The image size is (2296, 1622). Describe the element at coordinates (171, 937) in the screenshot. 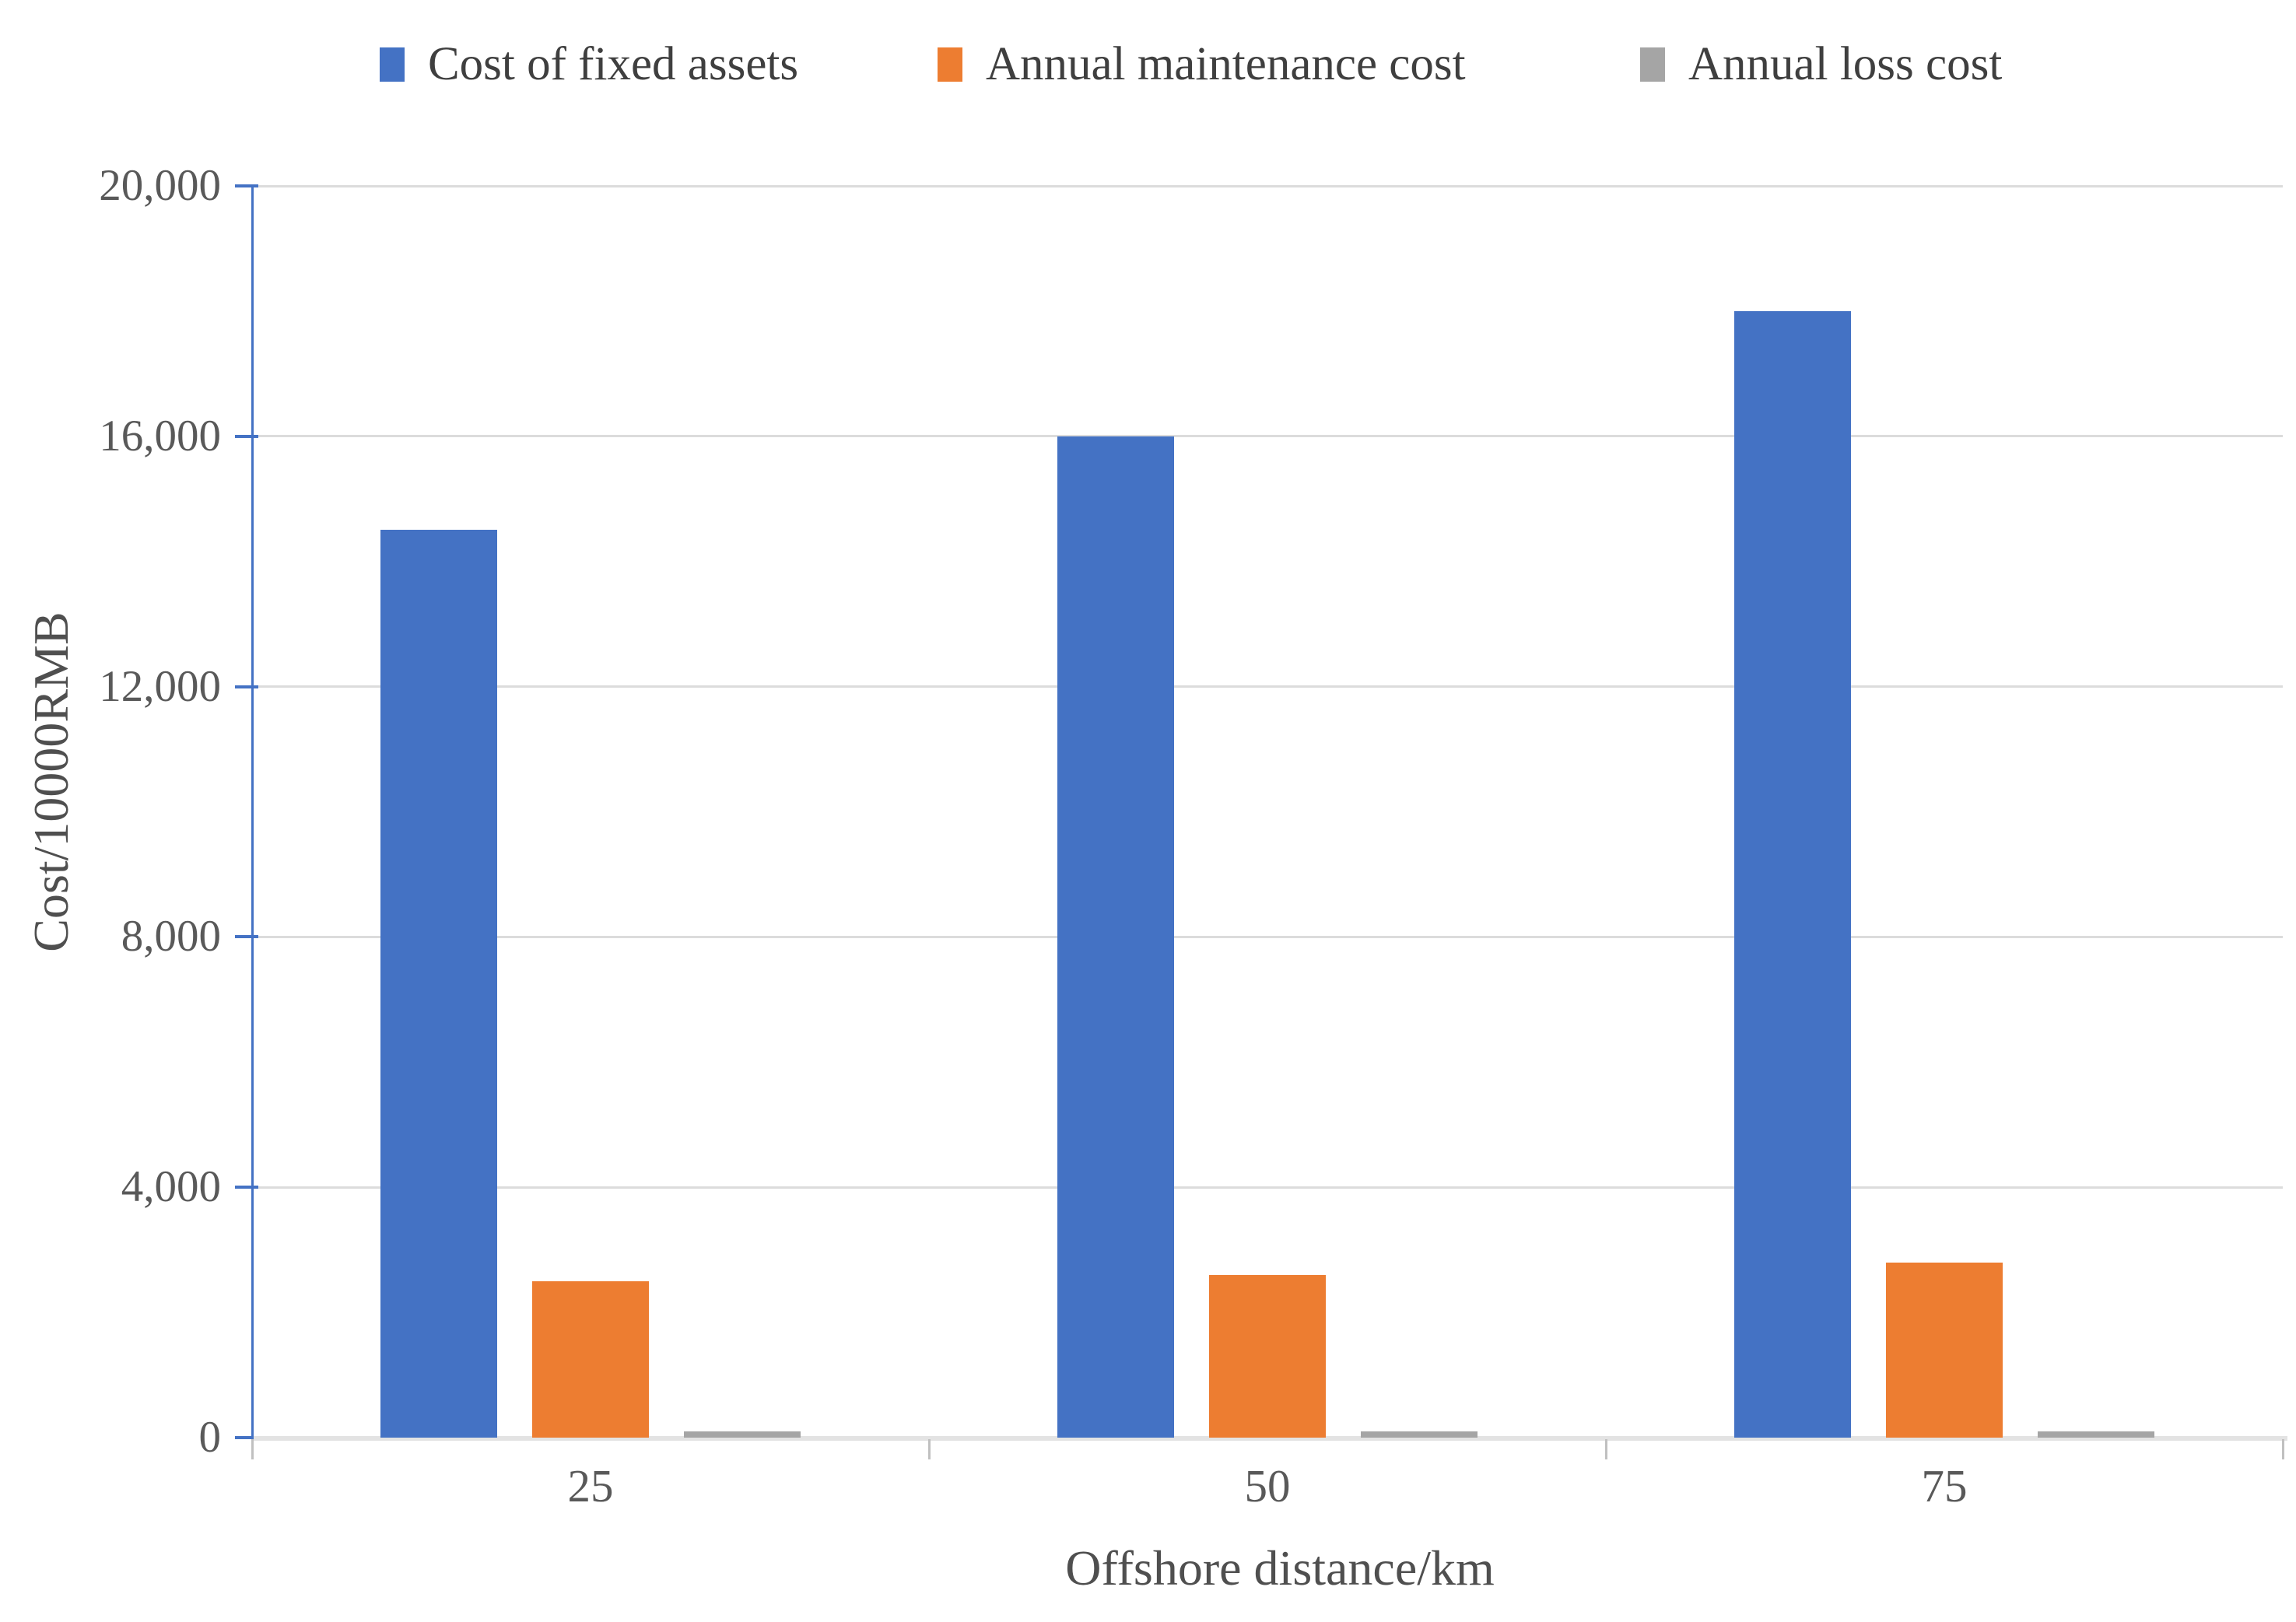

I see `y-tick-label: 8,000` at that location.